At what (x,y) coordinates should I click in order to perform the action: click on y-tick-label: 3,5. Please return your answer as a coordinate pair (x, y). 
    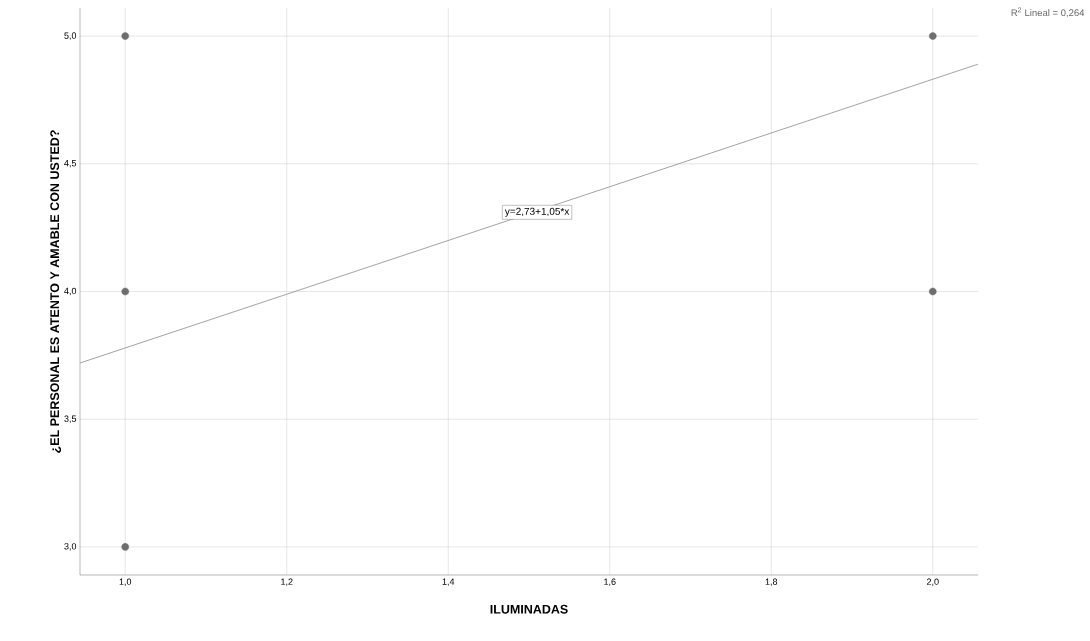
    Looking at the image, I should click on (70, 419).